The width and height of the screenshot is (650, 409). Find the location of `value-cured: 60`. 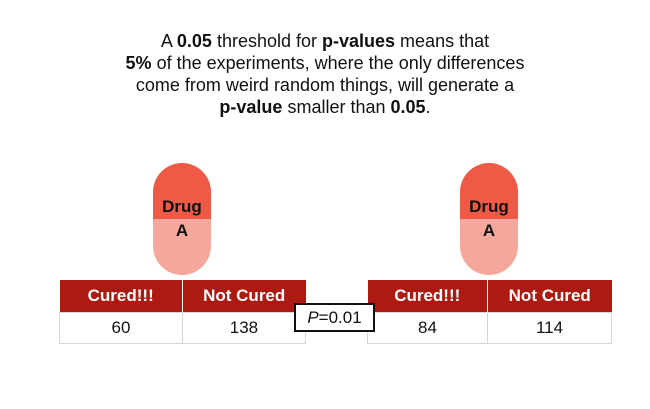

value-cured: 60 is located at coordinates (121, 328).